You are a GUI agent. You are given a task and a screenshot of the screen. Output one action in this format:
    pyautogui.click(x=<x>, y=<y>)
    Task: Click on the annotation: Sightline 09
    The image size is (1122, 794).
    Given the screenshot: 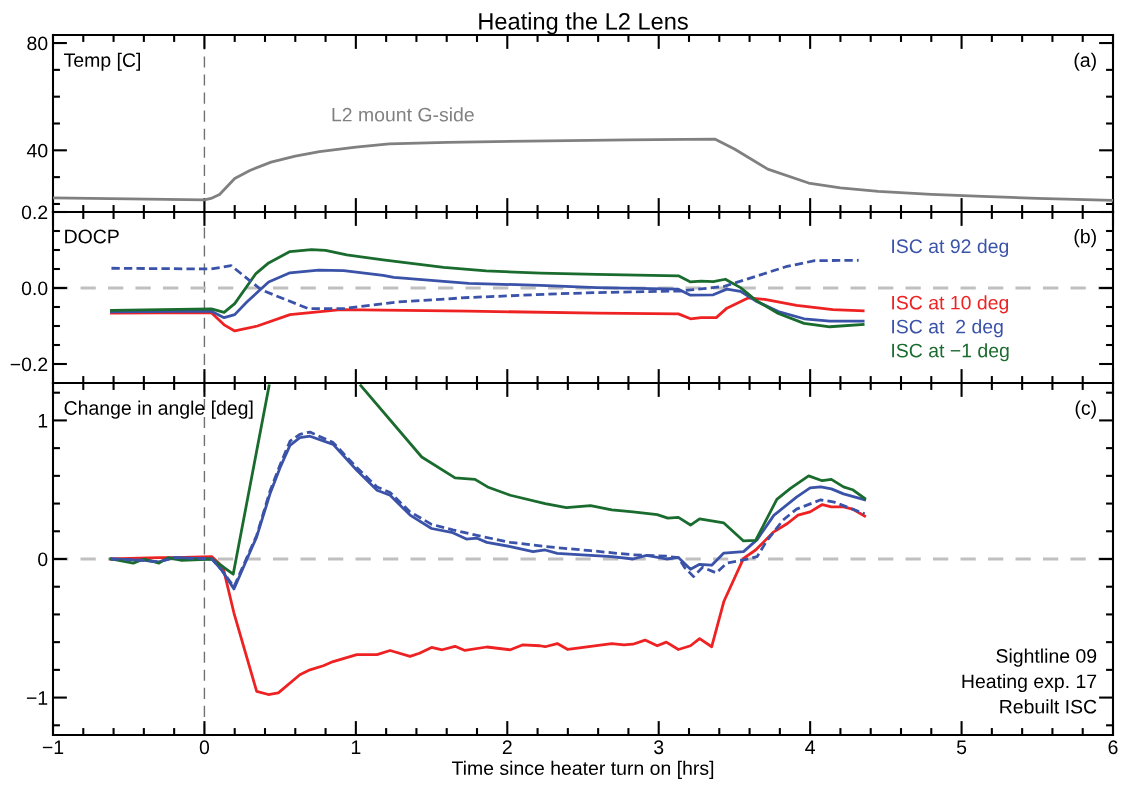 What is the action you would take?
    pyautogui.click(x=1046, y=657)
    